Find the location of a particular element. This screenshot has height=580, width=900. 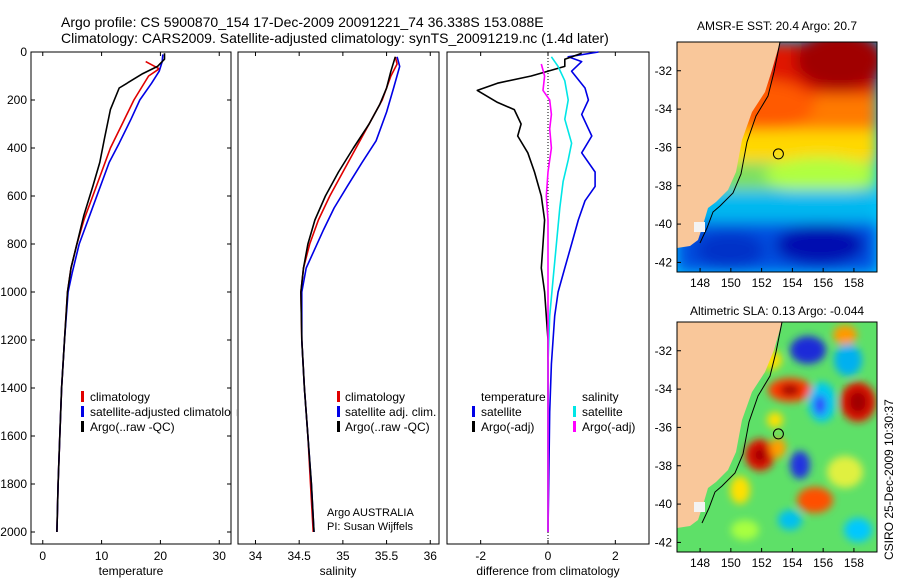

sla-missing-data-patch is located at coordinates (699, 507).